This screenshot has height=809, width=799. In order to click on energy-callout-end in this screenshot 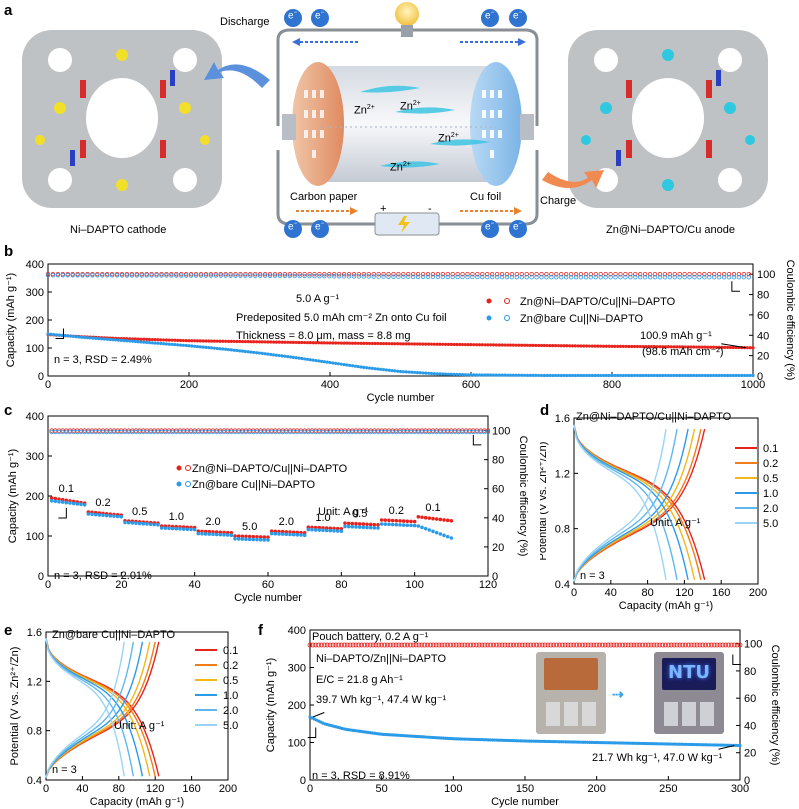, I will do `click(726, 747)`.